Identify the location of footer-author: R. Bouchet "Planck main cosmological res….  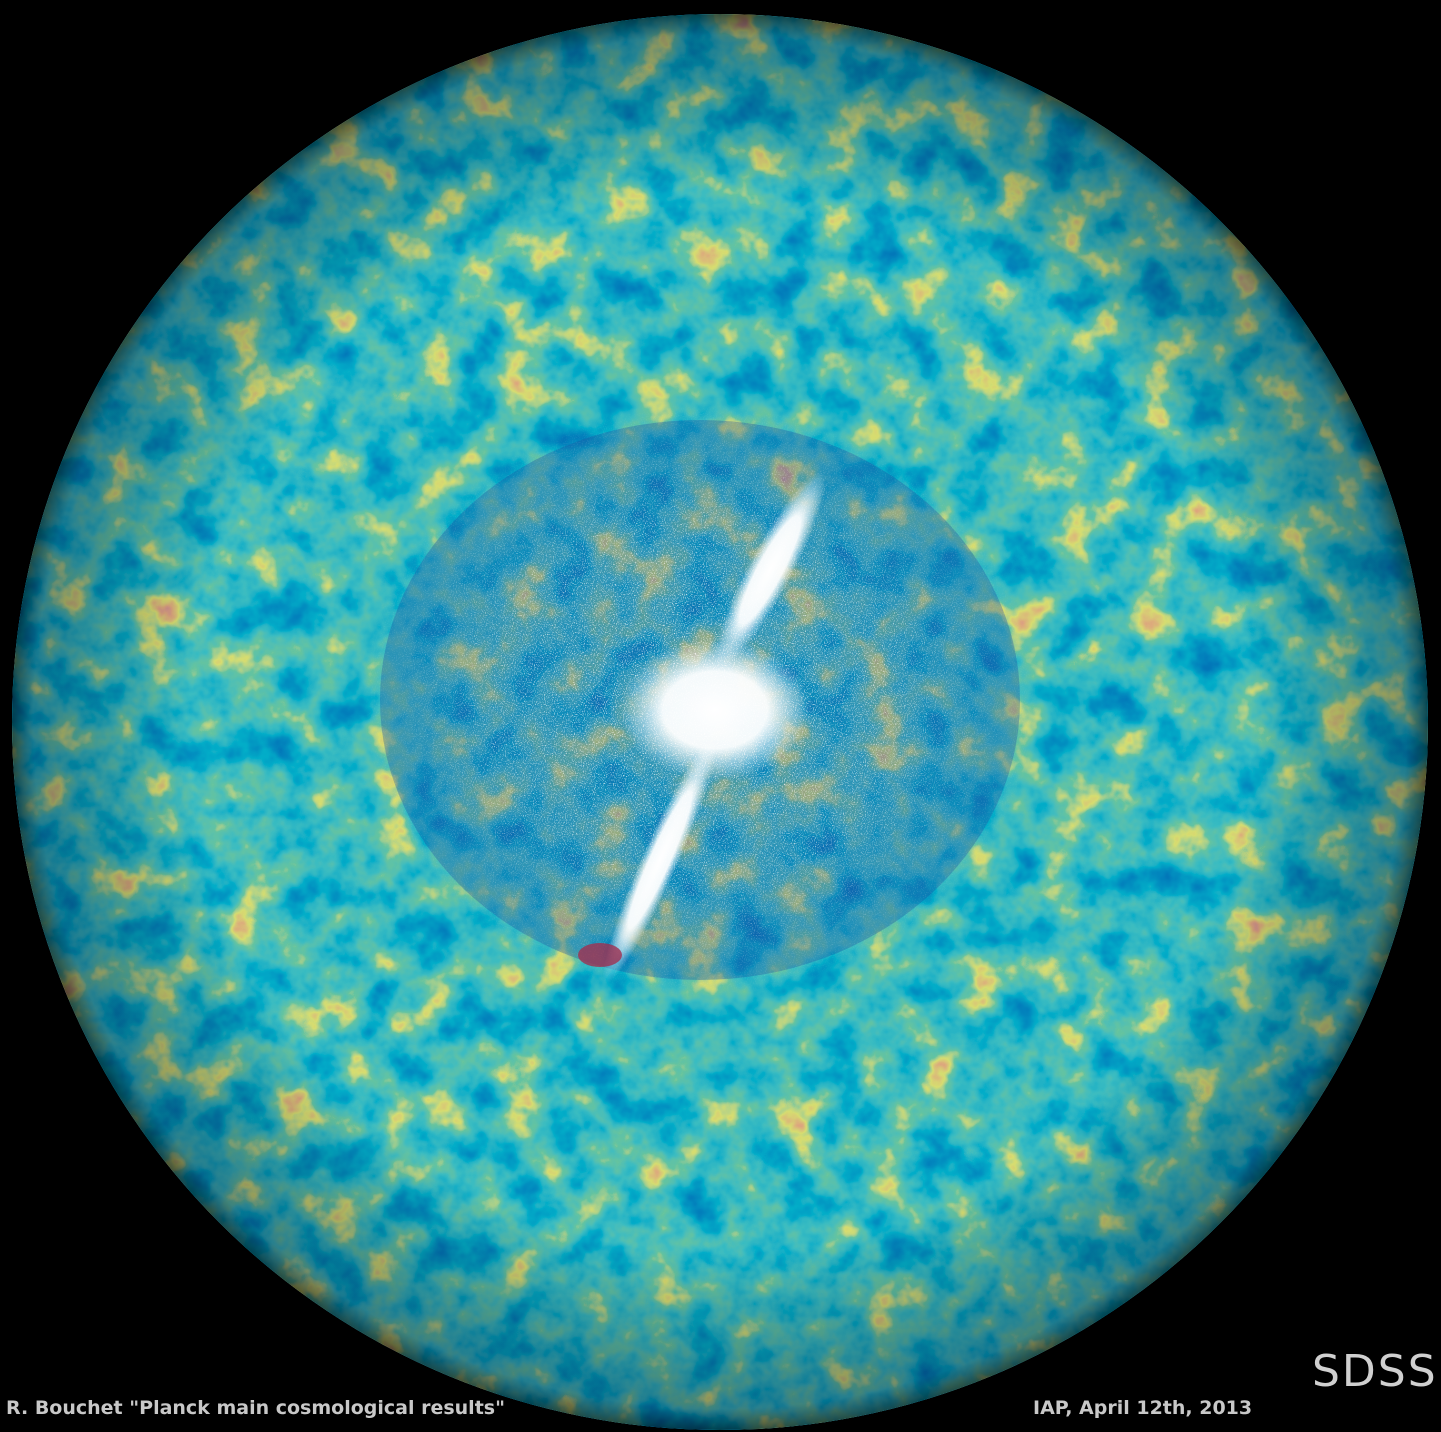
(255, 1408).